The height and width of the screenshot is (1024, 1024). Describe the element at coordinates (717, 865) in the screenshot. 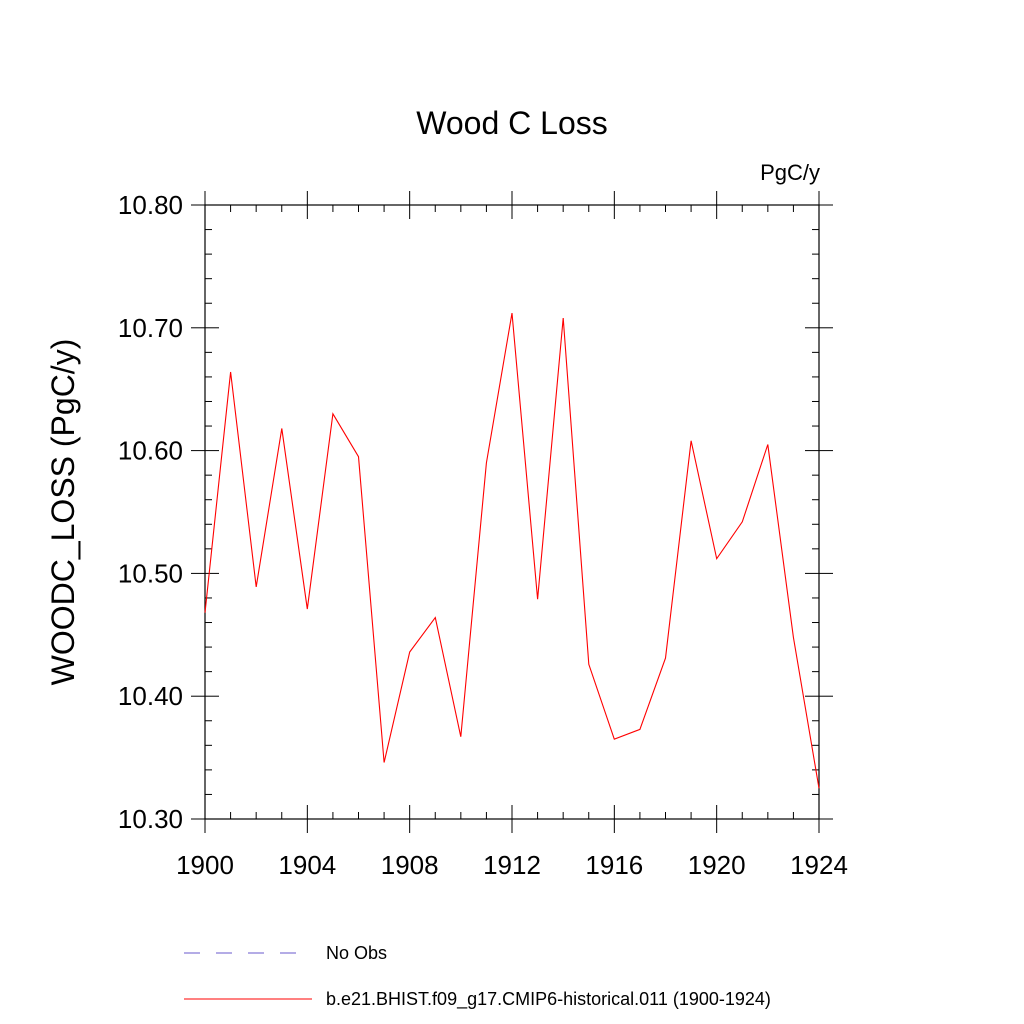

I see `x-tick-label: 1920` at that location.